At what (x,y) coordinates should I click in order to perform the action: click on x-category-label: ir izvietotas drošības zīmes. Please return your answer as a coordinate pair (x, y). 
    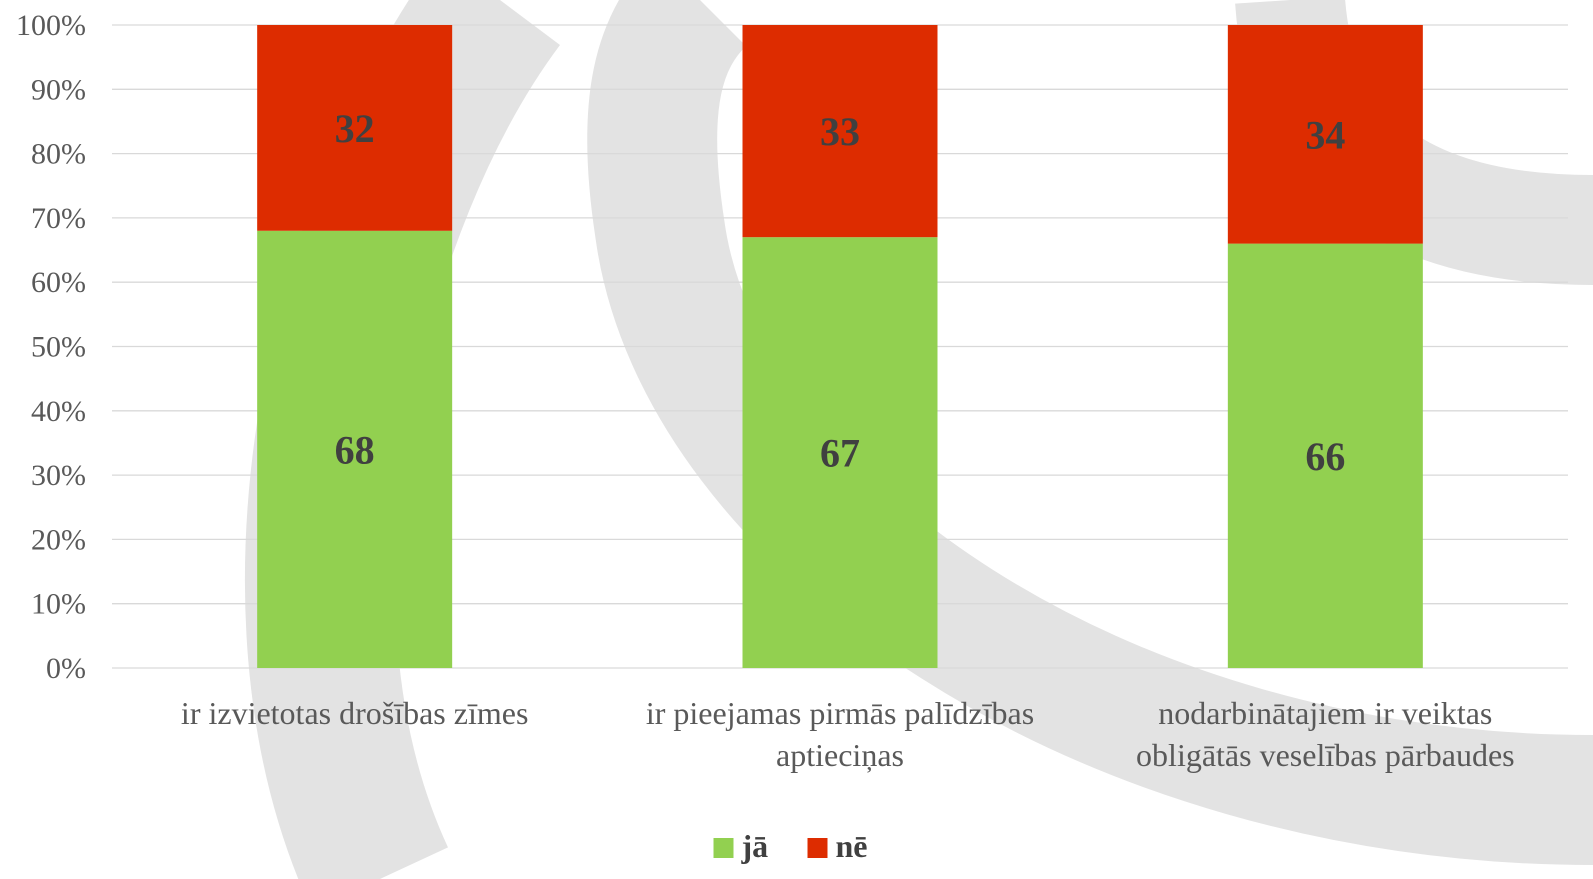
    Looking at the image, I should click on (354, 713).